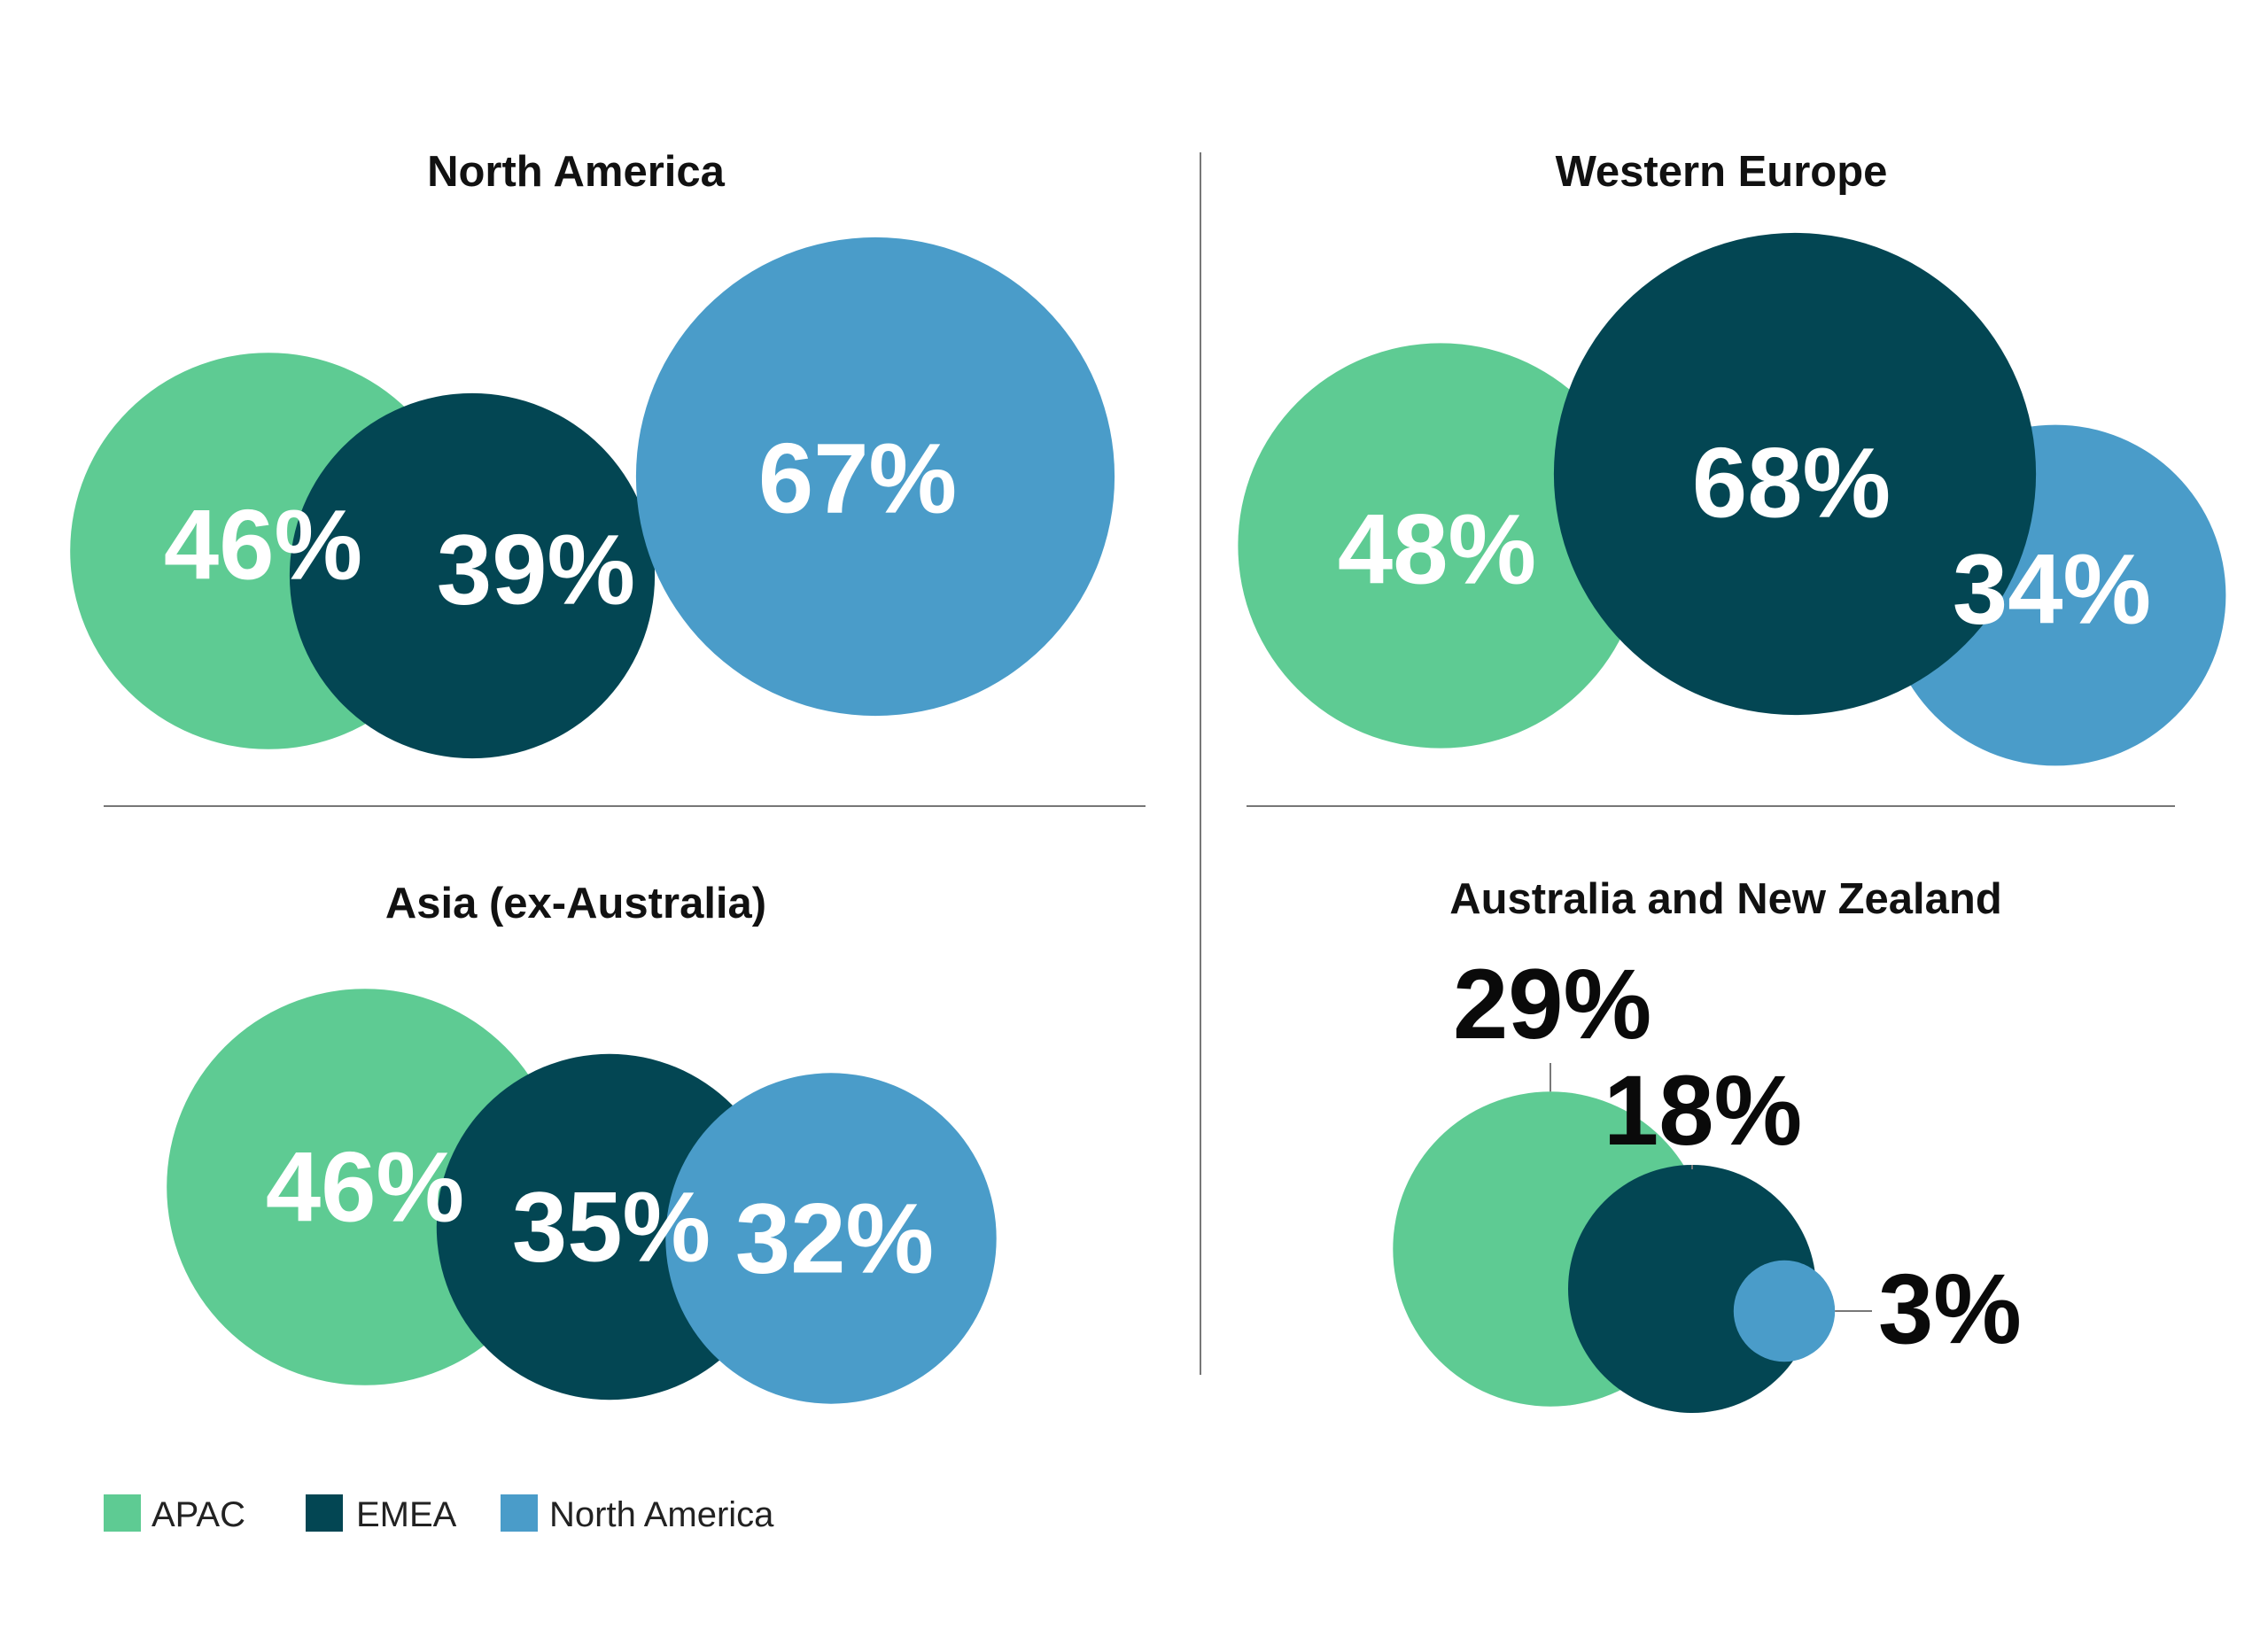  Describe the element at coordinates (536, 570) in the screenshot. I see `bubble-label-emea: 39%` at that location.